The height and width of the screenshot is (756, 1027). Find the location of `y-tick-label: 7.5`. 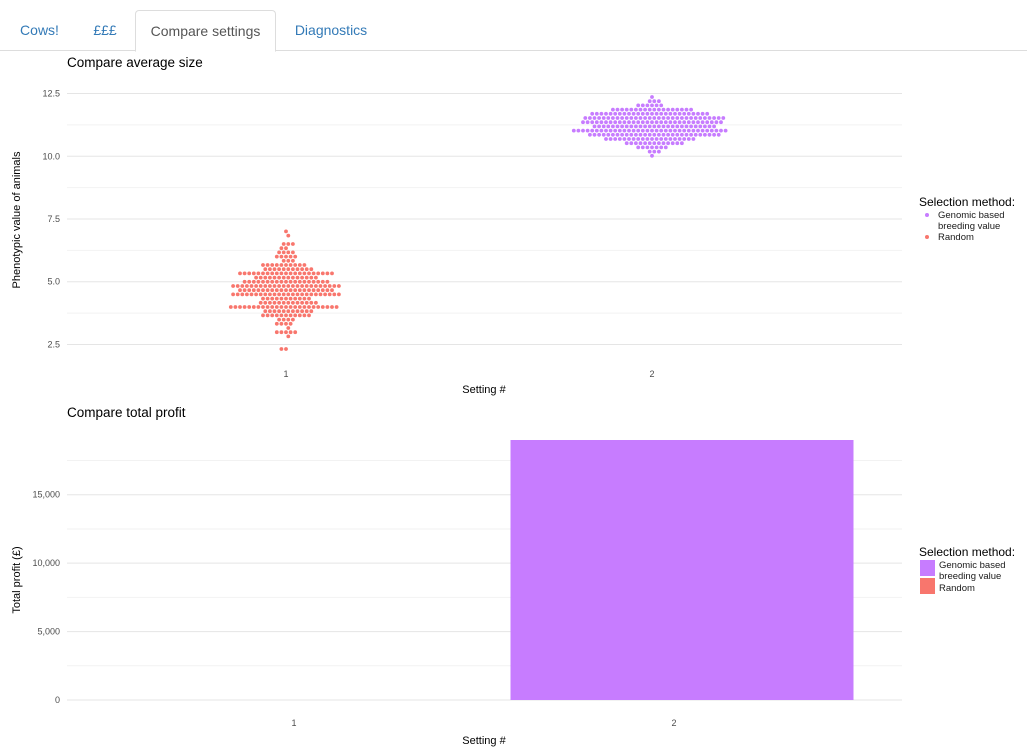

y-tick-label: 7.5 is located at coordinates (53, 219).